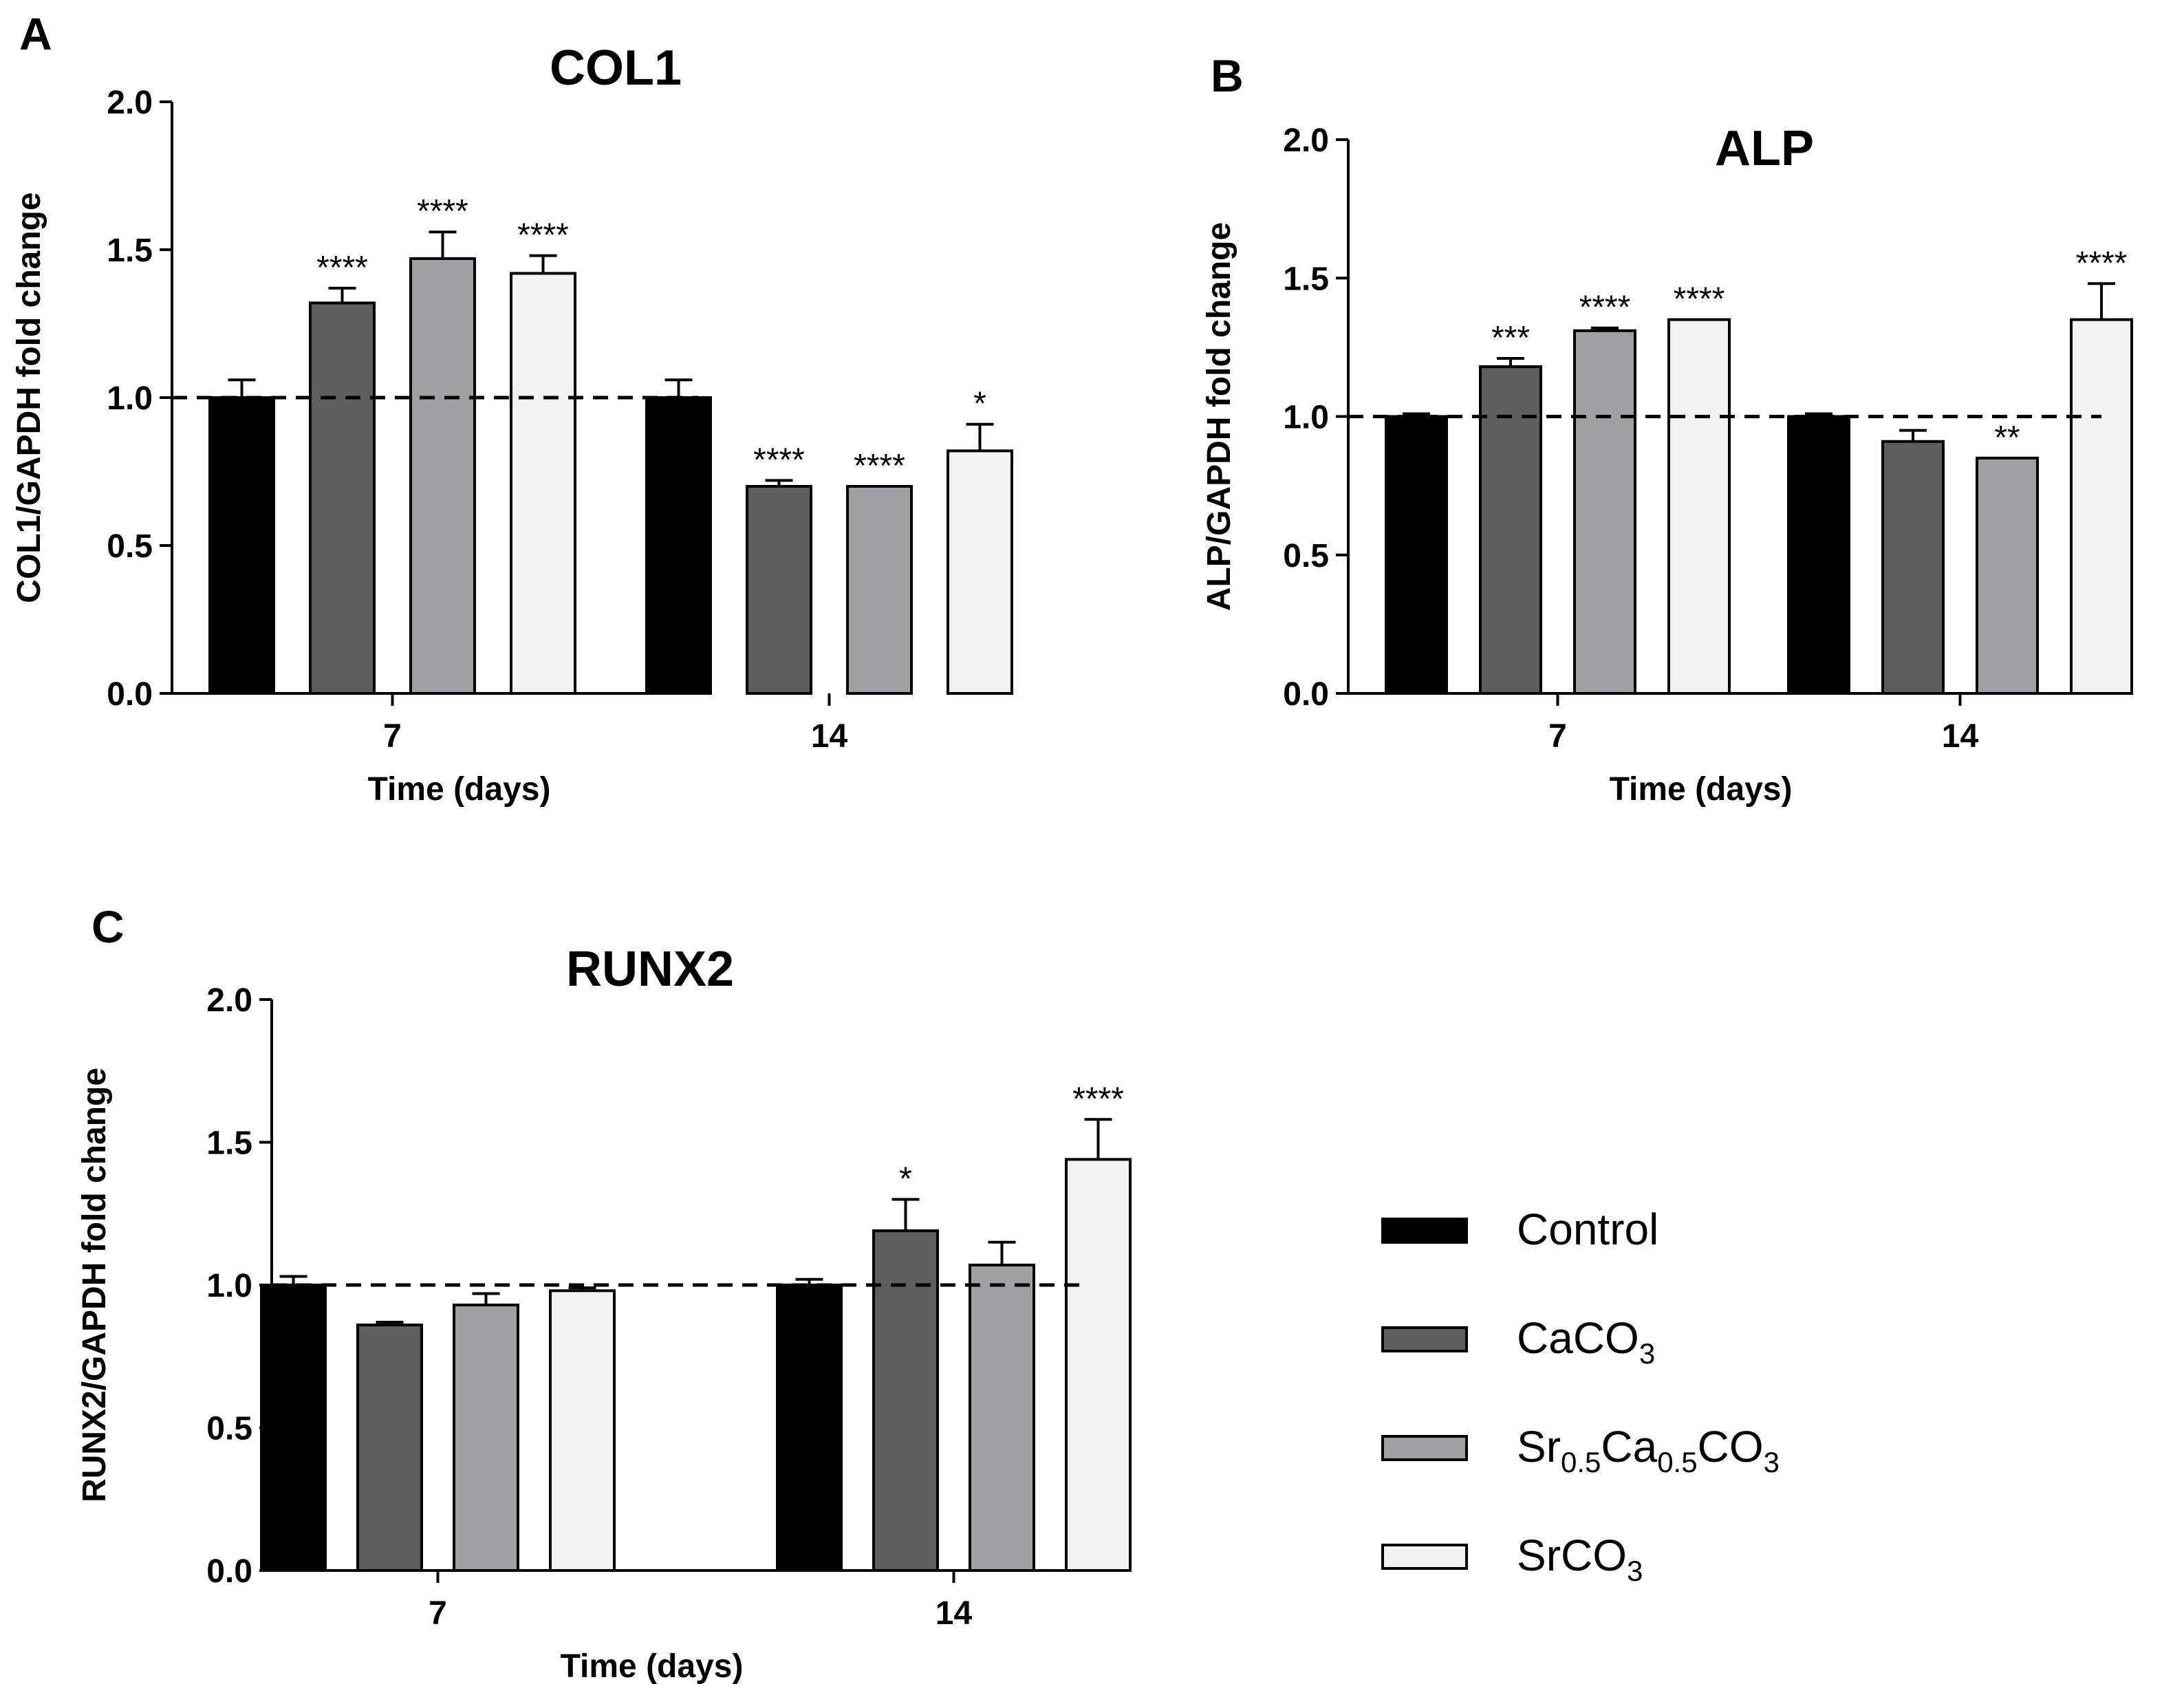 The height and width of the screenshot is (1695, 2184). I want to click on chart-title: RUNX2, so click(650, 969).